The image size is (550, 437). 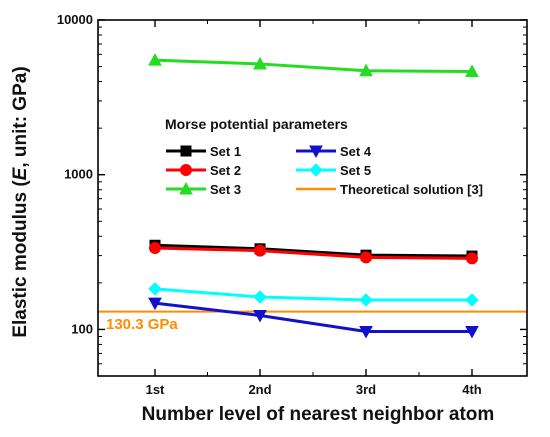 I want to click on x-tick-label: 1st, so click(x=155, y=389).